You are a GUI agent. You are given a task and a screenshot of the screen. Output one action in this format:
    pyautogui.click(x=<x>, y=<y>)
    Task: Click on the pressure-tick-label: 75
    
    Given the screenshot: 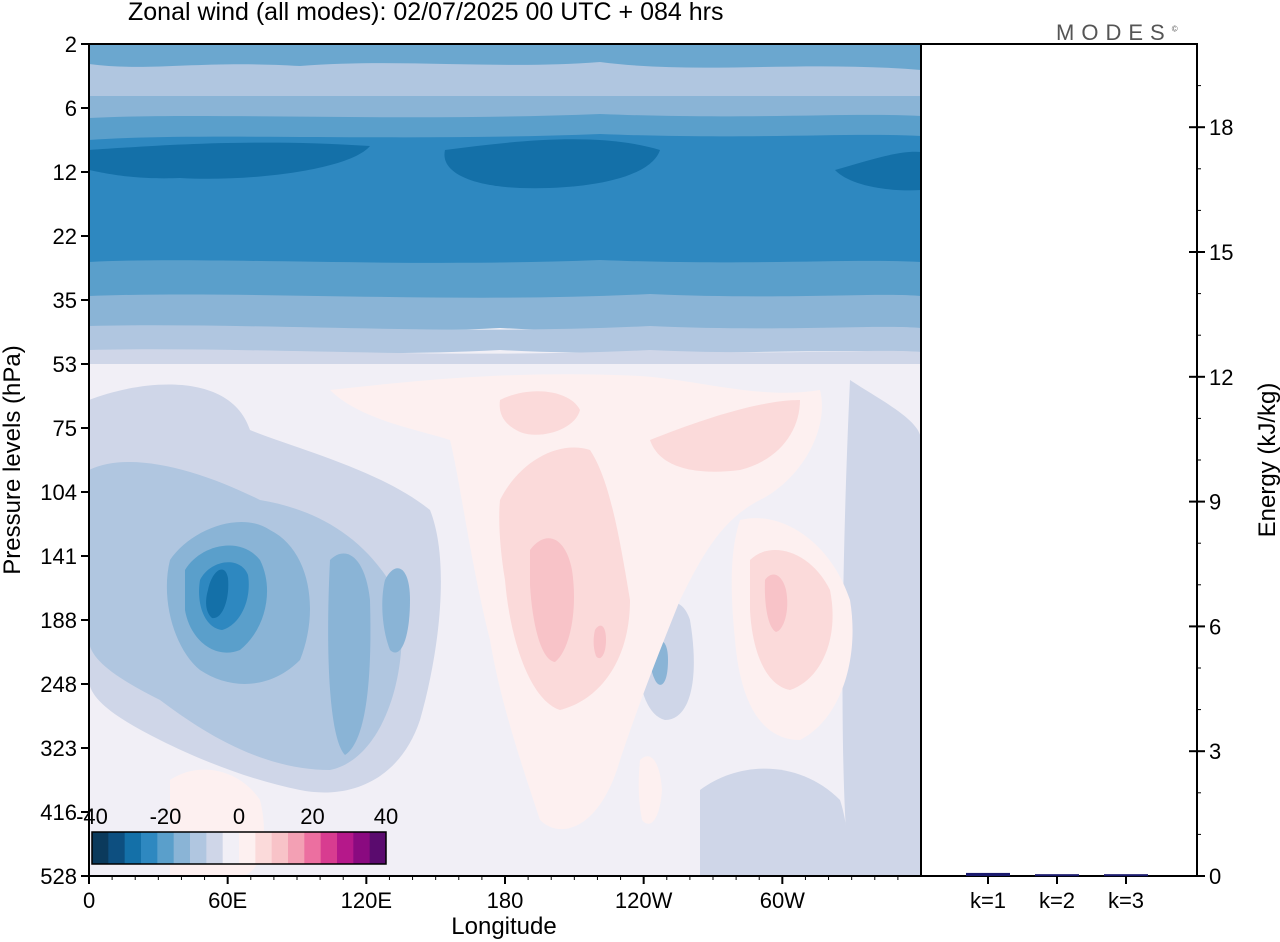 What is the action you would take?
    pyautogui.click(x=65, y=428)
    